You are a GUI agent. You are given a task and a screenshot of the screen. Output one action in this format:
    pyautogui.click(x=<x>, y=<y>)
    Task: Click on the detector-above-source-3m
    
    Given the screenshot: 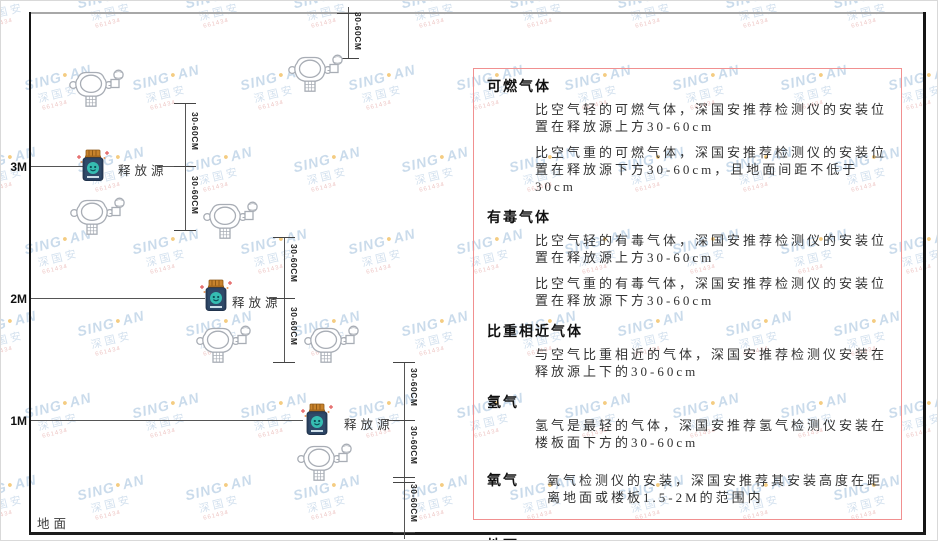 What is the action you would take?
    pyautogui.click(x=97, y=90)
    